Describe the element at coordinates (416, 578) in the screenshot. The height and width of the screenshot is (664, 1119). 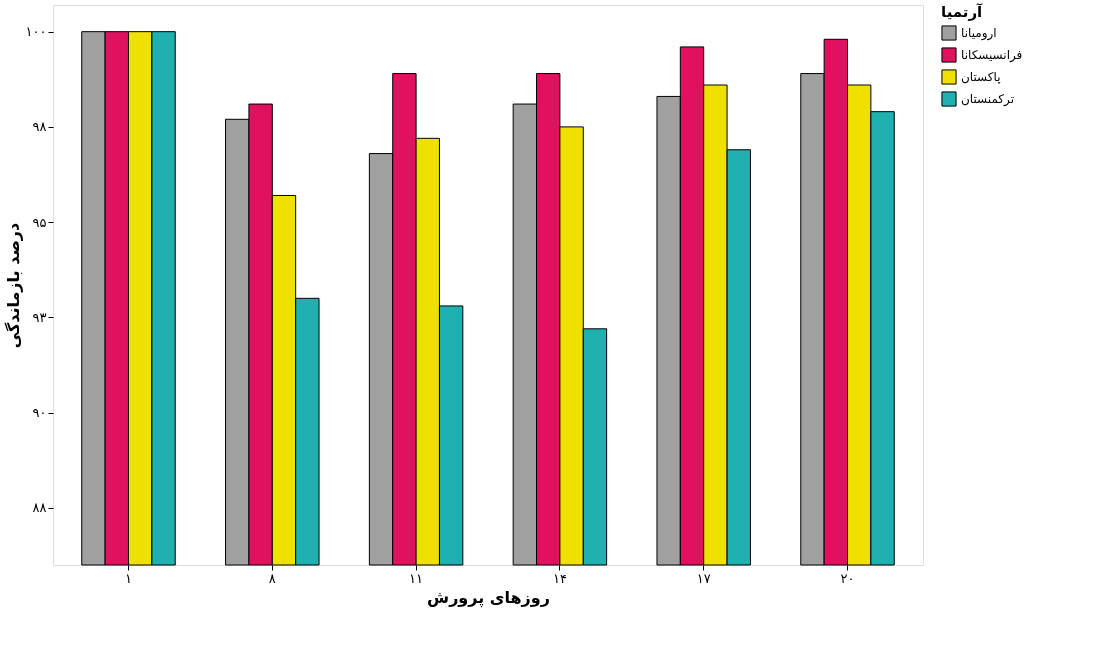
I see `x-tick-label: ۱۱` at that location.